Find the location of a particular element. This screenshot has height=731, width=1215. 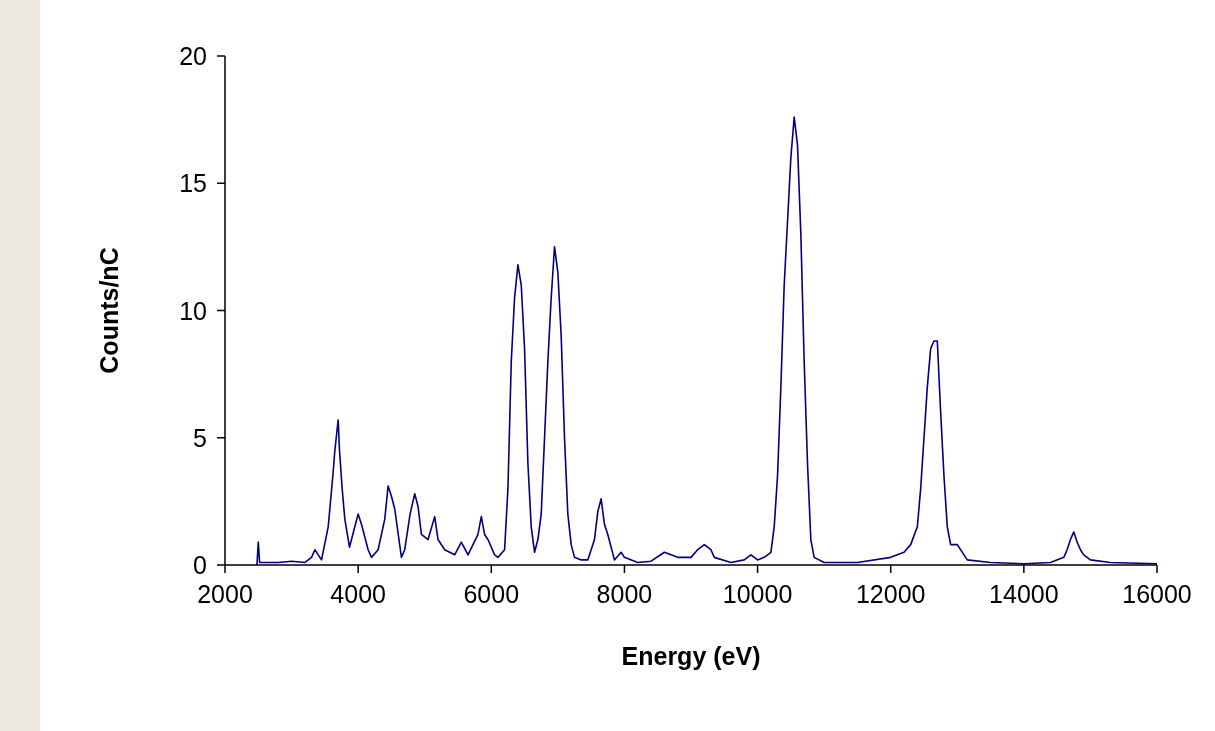

x-tick-label: 6000 is located at coordinates (491, 594).